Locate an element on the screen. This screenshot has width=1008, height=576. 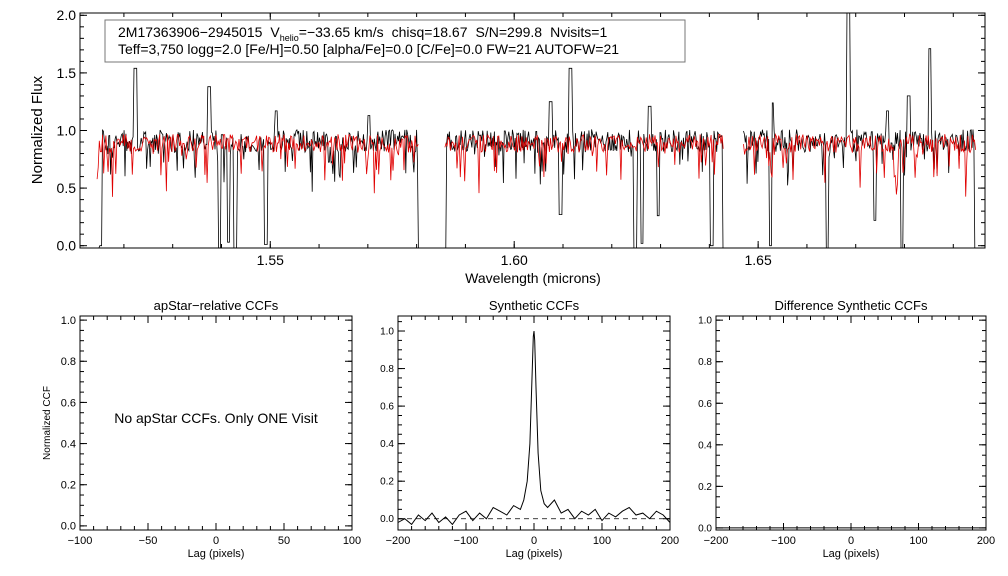
apstar-no-data-note: No apStar CCFs. Only ONE Visit is located at coordinates (216, 418).